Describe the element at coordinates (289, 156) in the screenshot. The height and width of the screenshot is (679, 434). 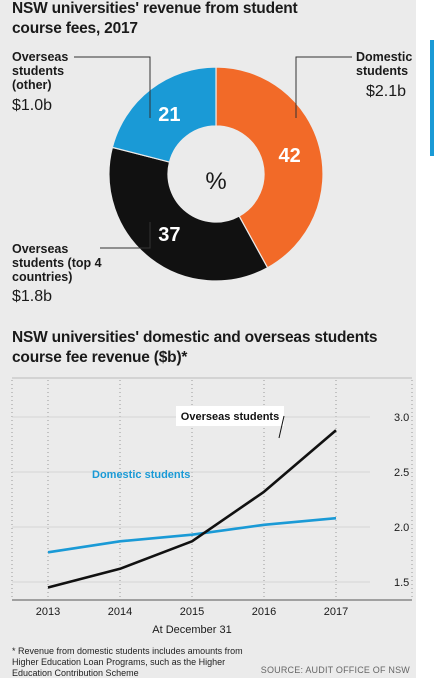
I see `donut-value-label-0: 42` at that location.